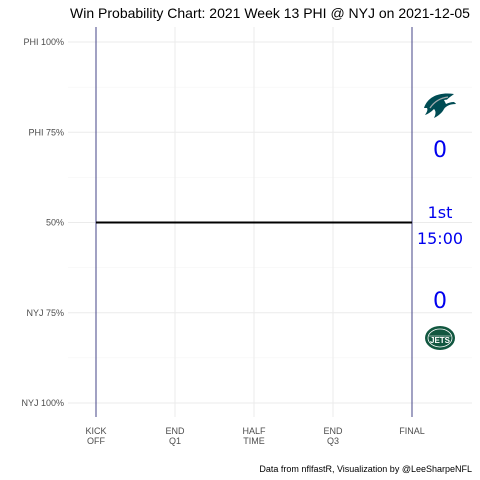 Image resolution: width=480 pixels, height=480 pixels. I want to click on x-tick-label: HALF TIME, so click(254, 436).